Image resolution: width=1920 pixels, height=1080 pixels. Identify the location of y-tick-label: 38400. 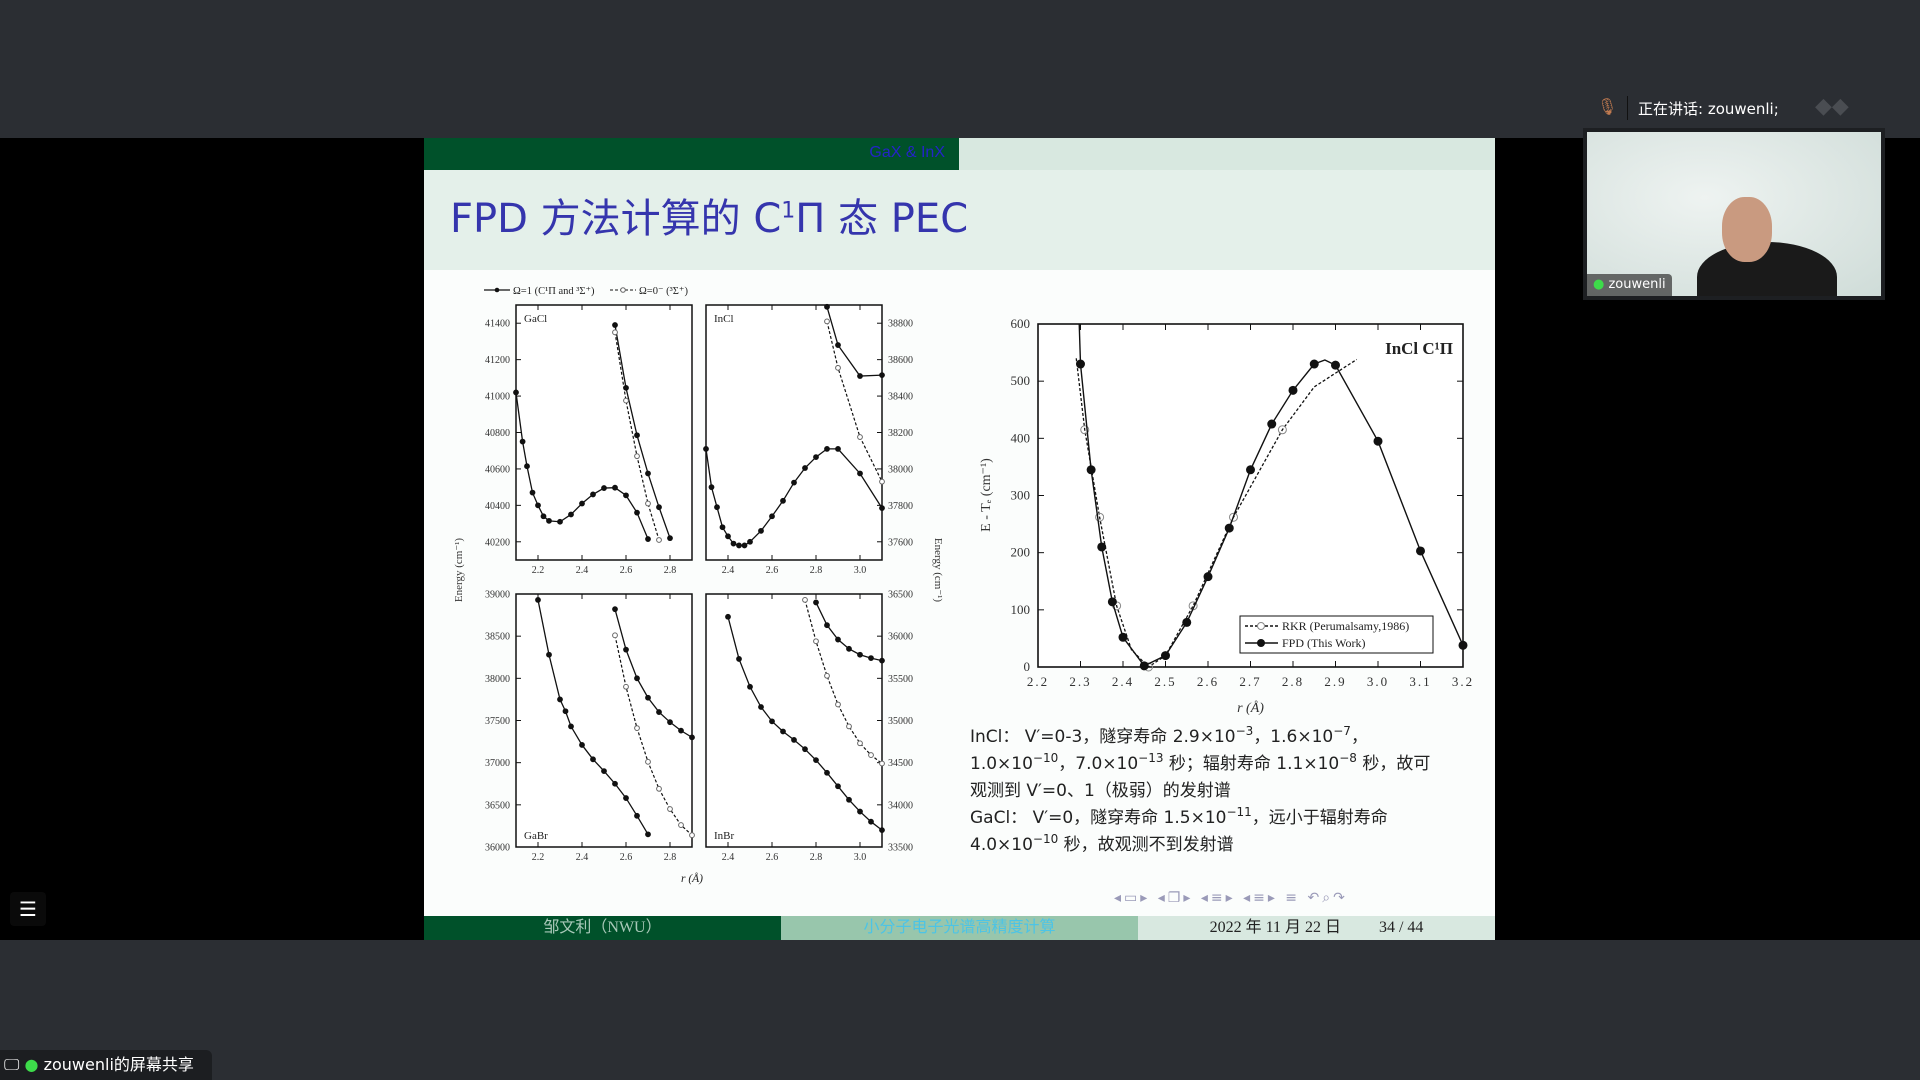
(900, 397).